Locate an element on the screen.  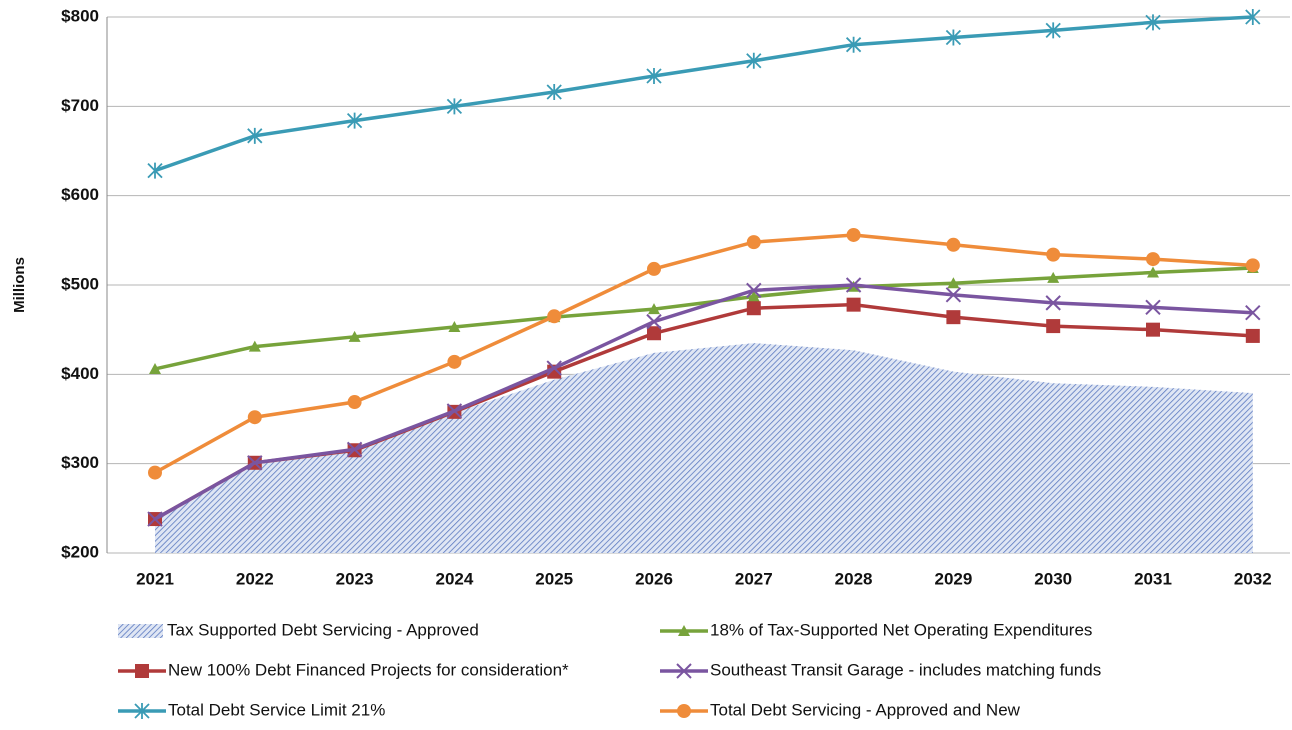
x-tick-label: 2027 is located at coordinates (754, 578).